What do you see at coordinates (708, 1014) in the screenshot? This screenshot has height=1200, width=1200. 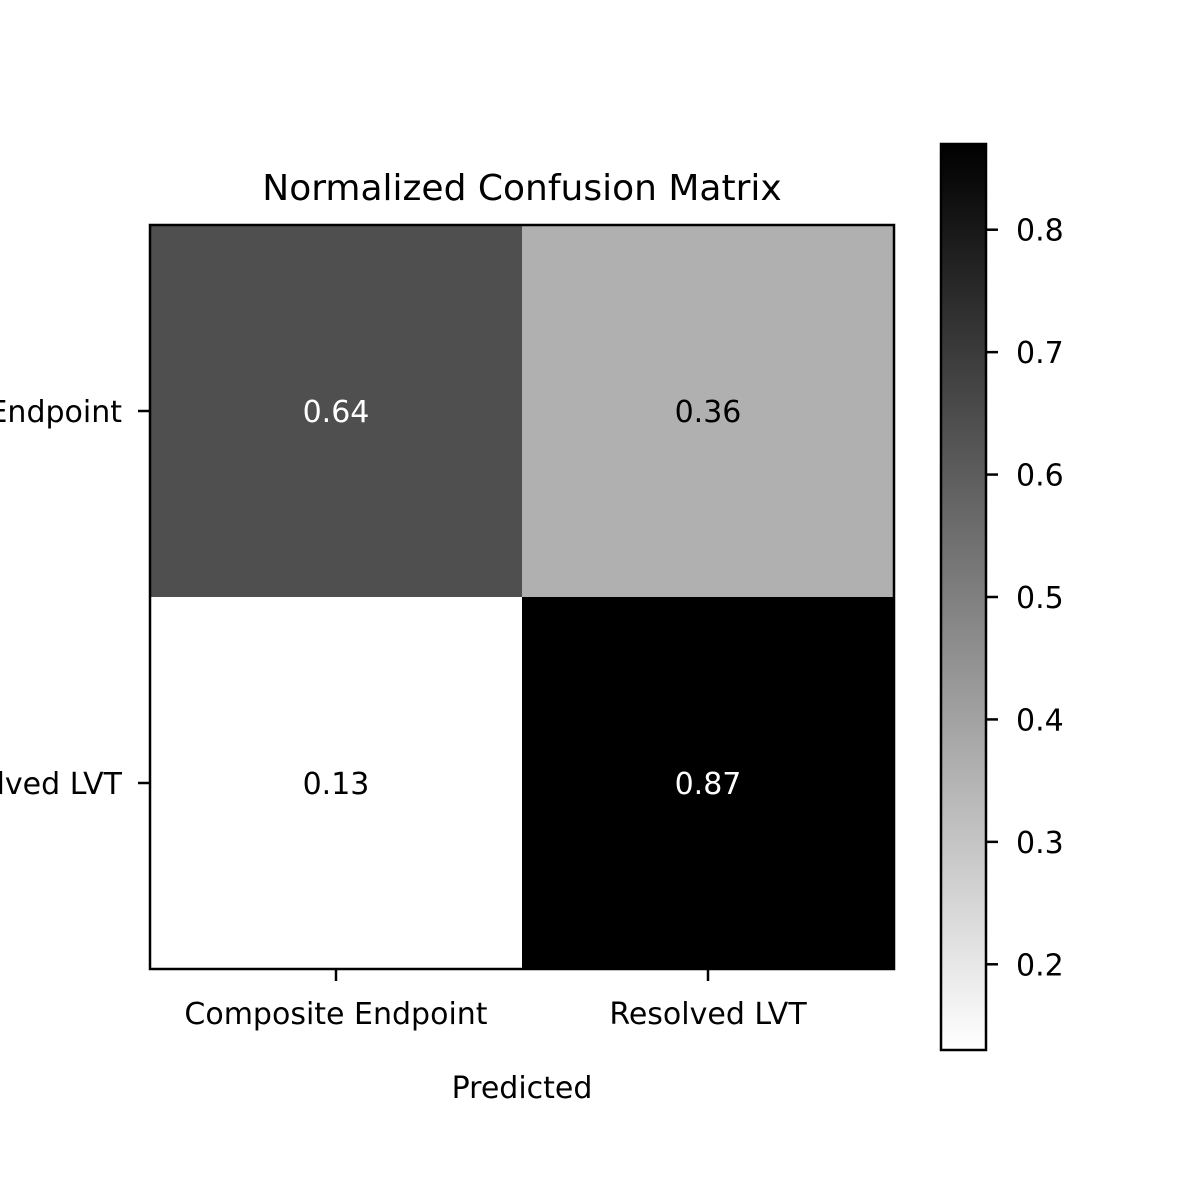 I see `x-tick-label: Resolved LVT` at bounding box center [708, 1014].